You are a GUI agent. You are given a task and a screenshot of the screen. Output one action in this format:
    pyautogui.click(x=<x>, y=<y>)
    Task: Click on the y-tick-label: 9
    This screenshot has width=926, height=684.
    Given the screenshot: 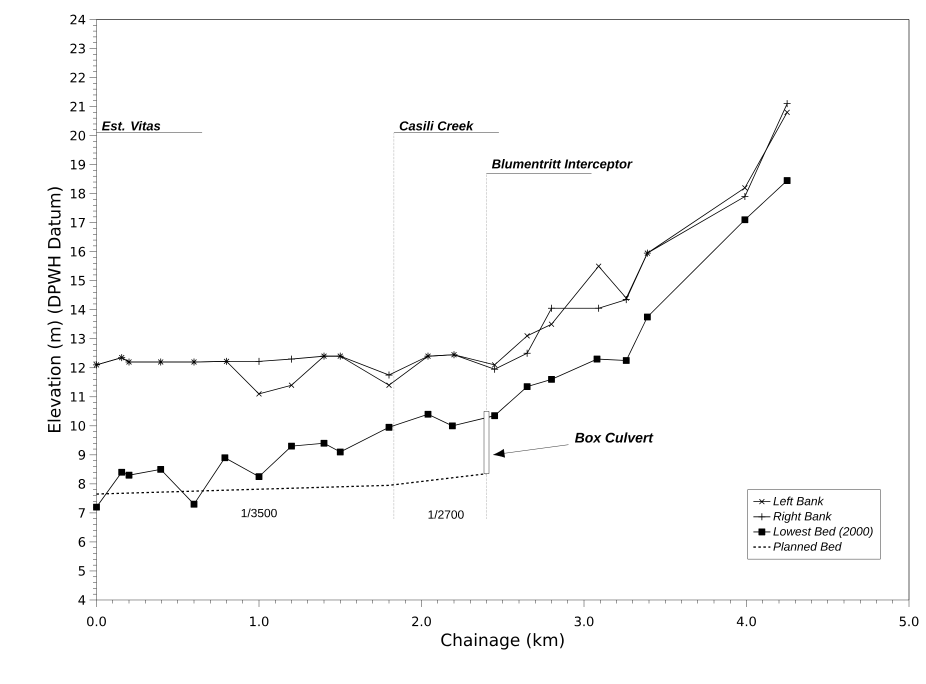 What is the action you would take?
    pyautogui.click(x=82, y=455)
    